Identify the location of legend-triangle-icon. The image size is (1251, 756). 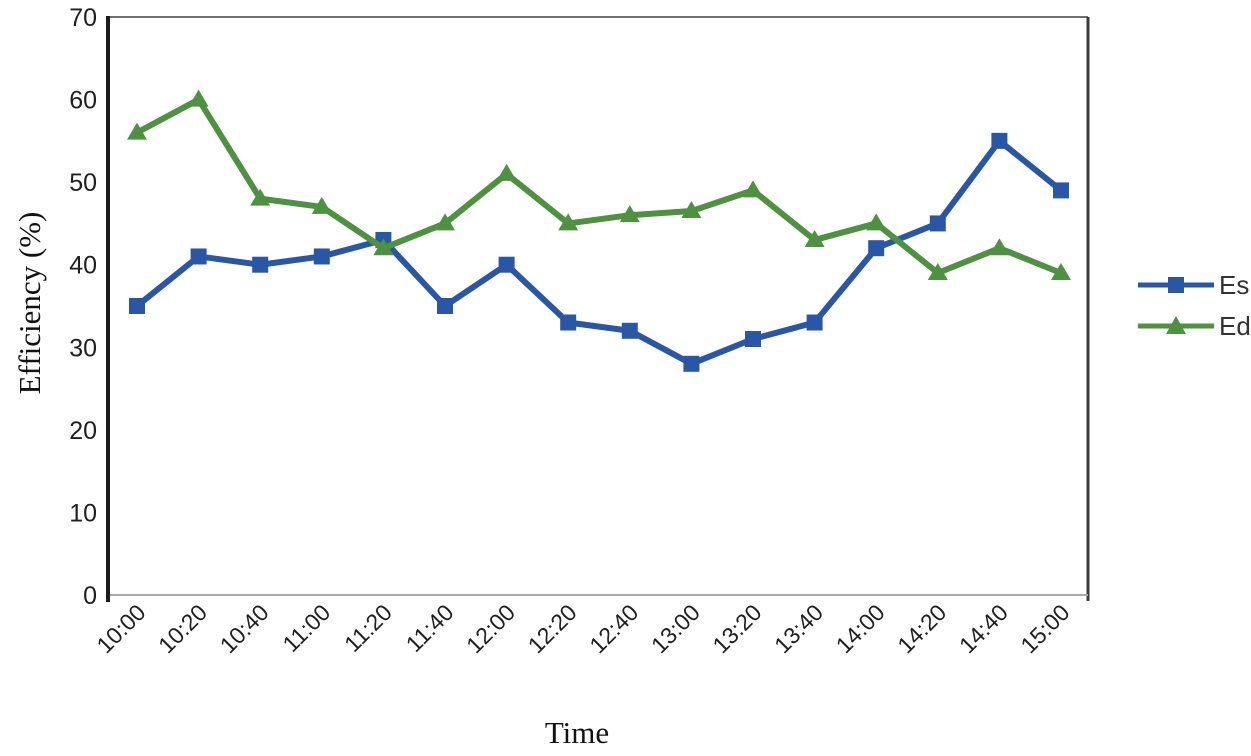
(1176, 325).